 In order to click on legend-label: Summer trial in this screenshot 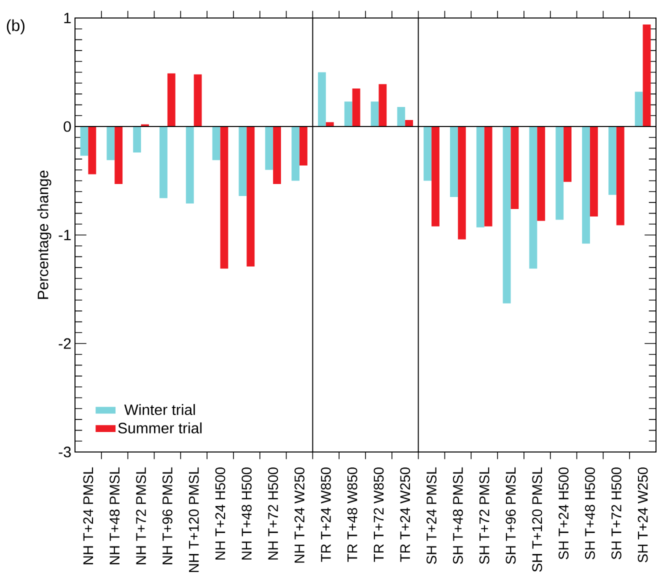, I will do `click(160, 428)`.